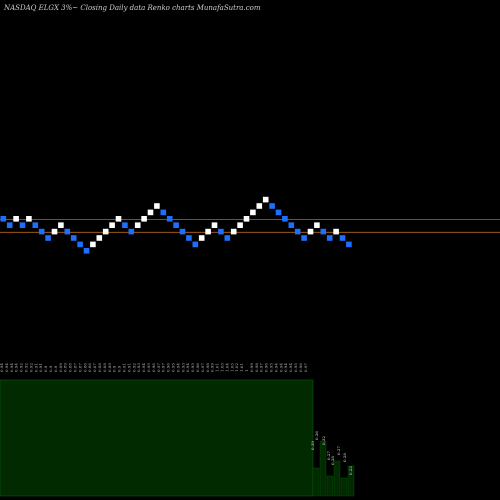 The image size is (500, 500). I want to click on tick-label: 0.86, so click(89, 367).